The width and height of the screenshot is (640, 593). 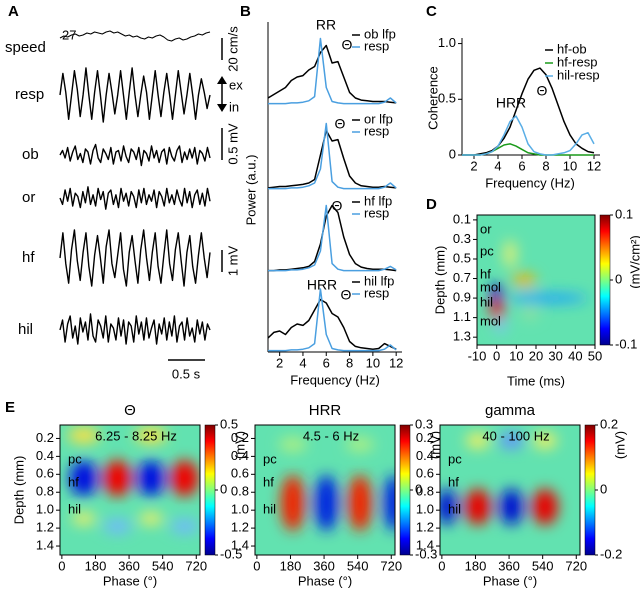 What do you see at coordinates (25, 329) in the screenshot?
I see `trace-label: hil` at bounding box center [25, 329].